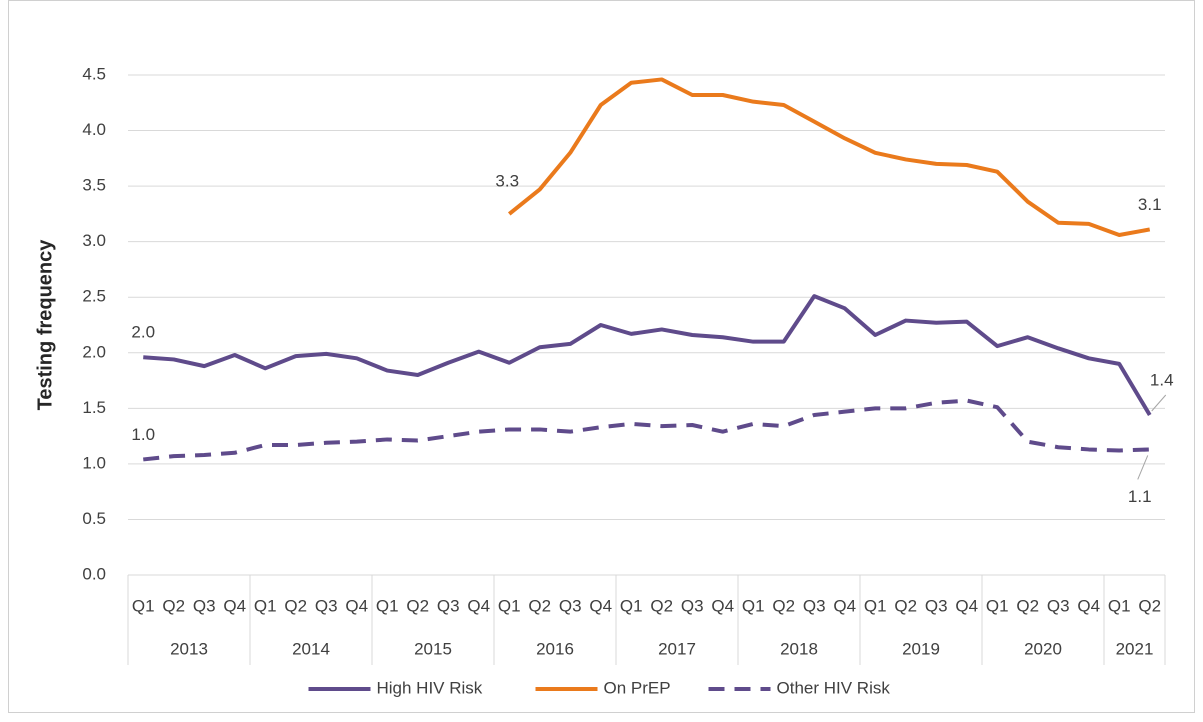 This screenshot has height=722, width=1203. I want to click on y-tick-label: 3.0, so click(94, 240).